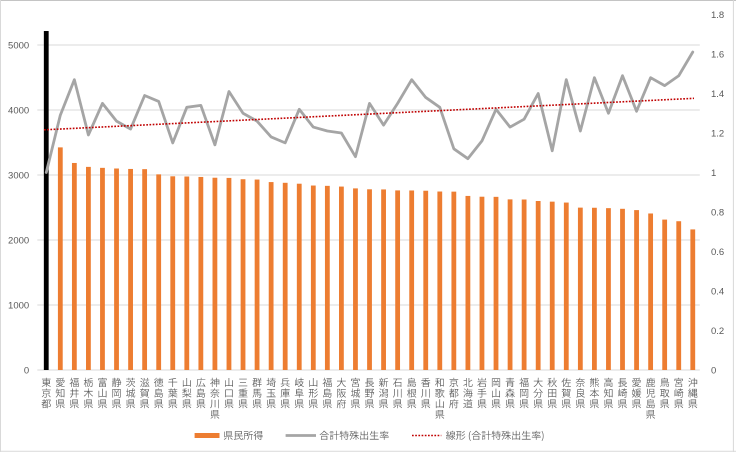  Describe the element at coordinates (18, 45) in the screenshot. I see `svg-text: 5000` at that location.